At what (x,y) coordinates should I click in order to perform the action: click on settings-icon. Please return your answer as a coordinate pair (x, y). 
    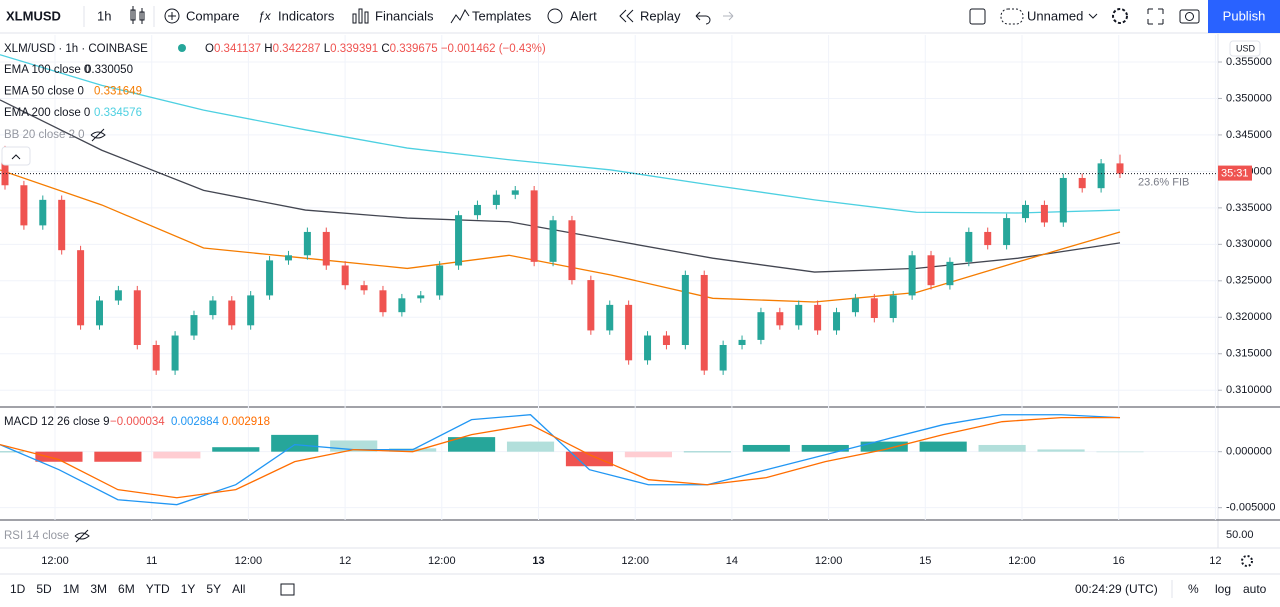
    Looking at the image, I should click on (1120, 16).